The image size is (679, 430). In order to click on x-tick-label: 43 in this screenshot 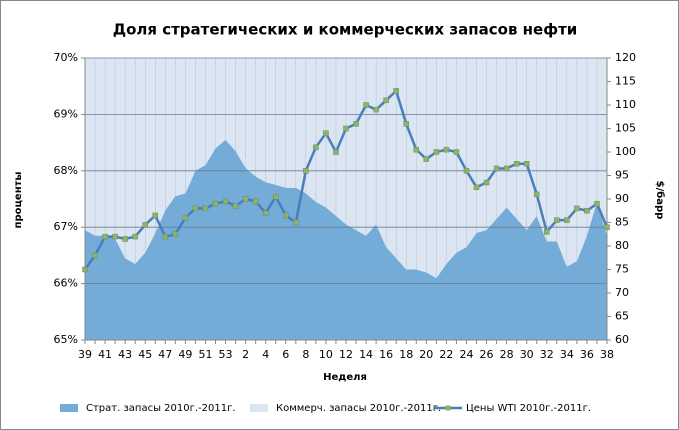, I will do `click(125, 354)`.